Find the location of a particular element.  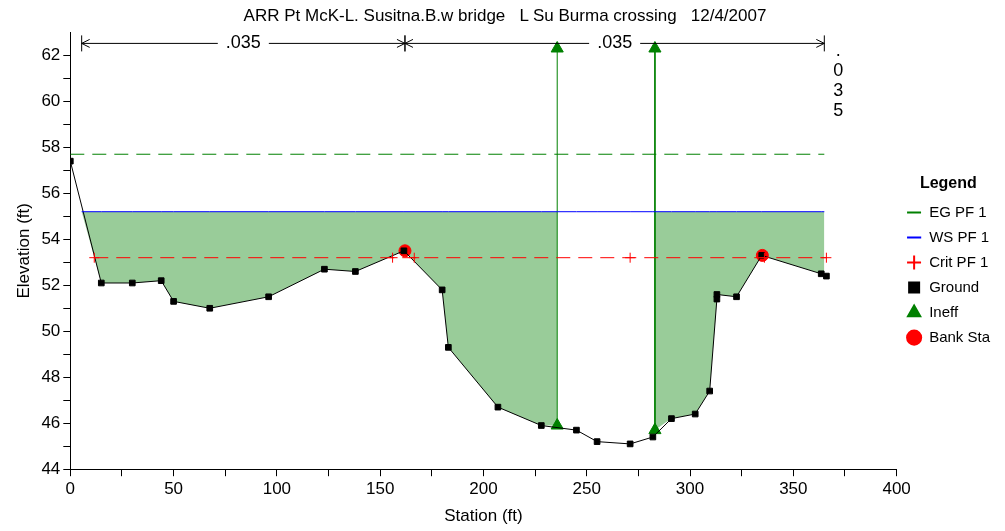

x-tick-label: 350 is located at coordinates (793, 489).